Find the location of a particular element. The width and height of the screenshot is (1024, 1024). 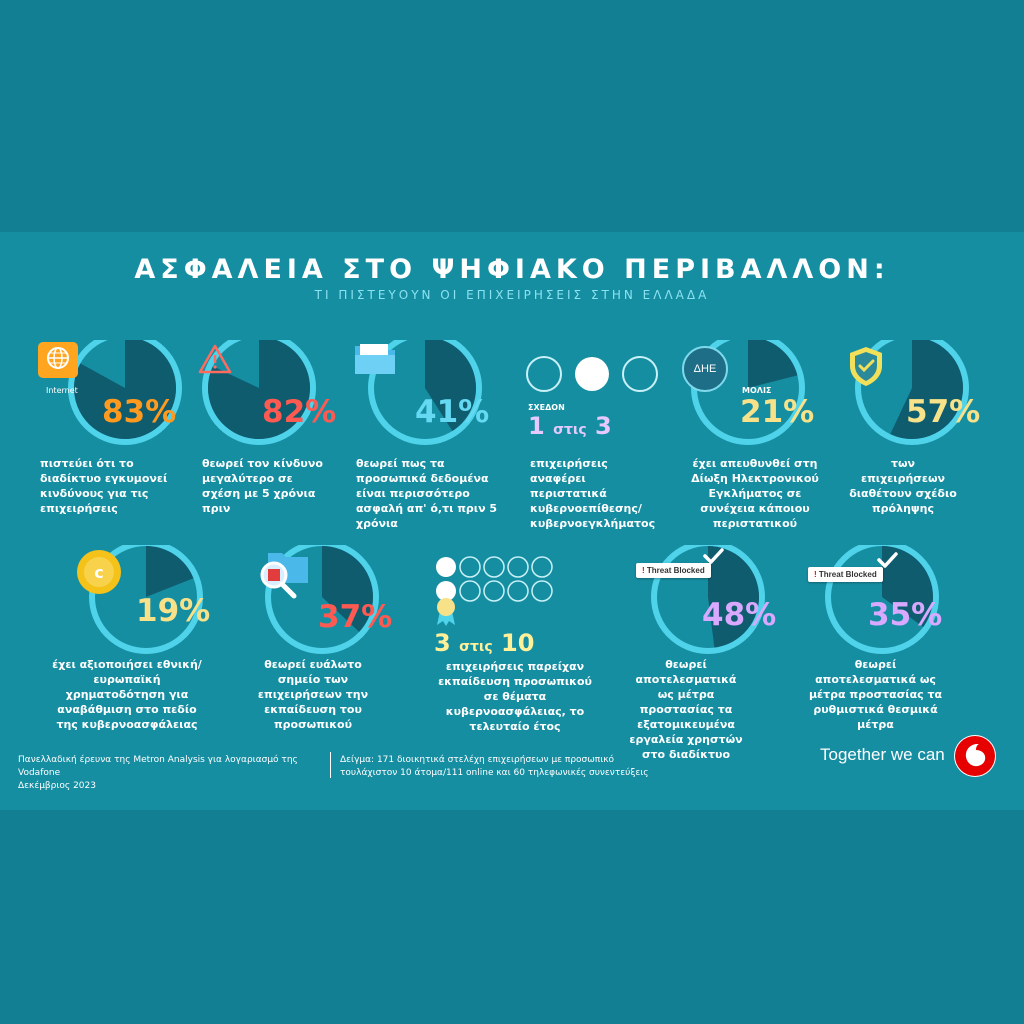

stat-value: 57% is located at coordinates (943, 412).